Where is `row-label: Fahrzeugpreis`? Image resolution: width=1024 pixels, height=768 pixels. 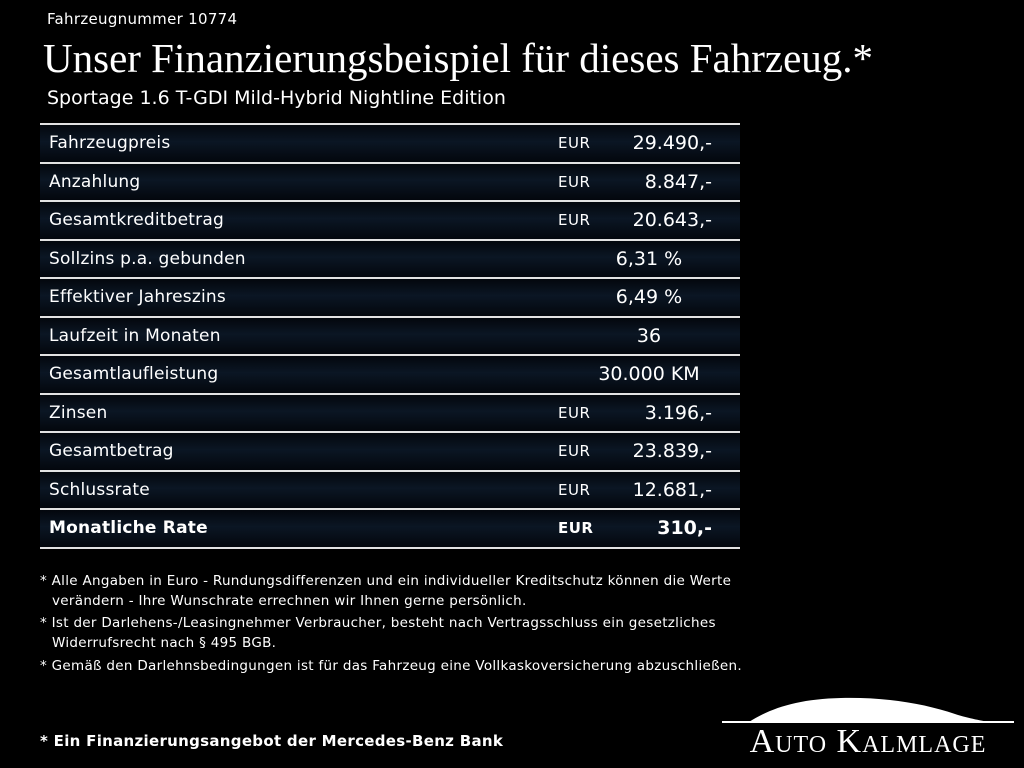 row-label: Fahrzeugpreis is located at coordinates (110, 143).